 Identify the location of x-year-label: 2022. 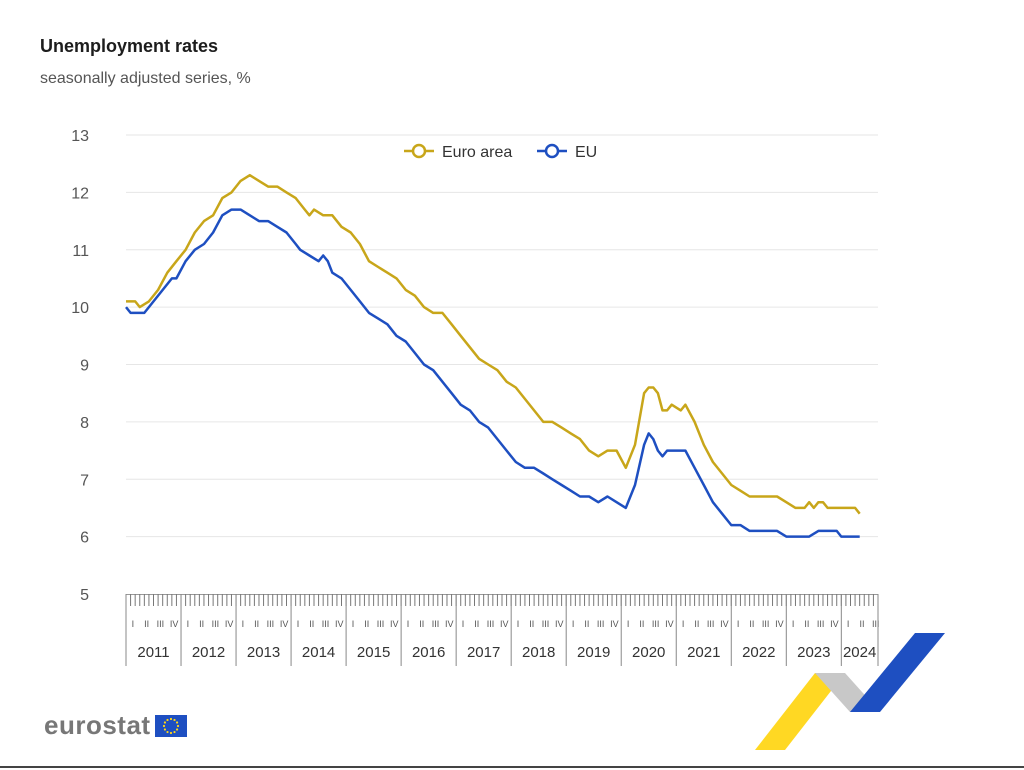
(758, 652).